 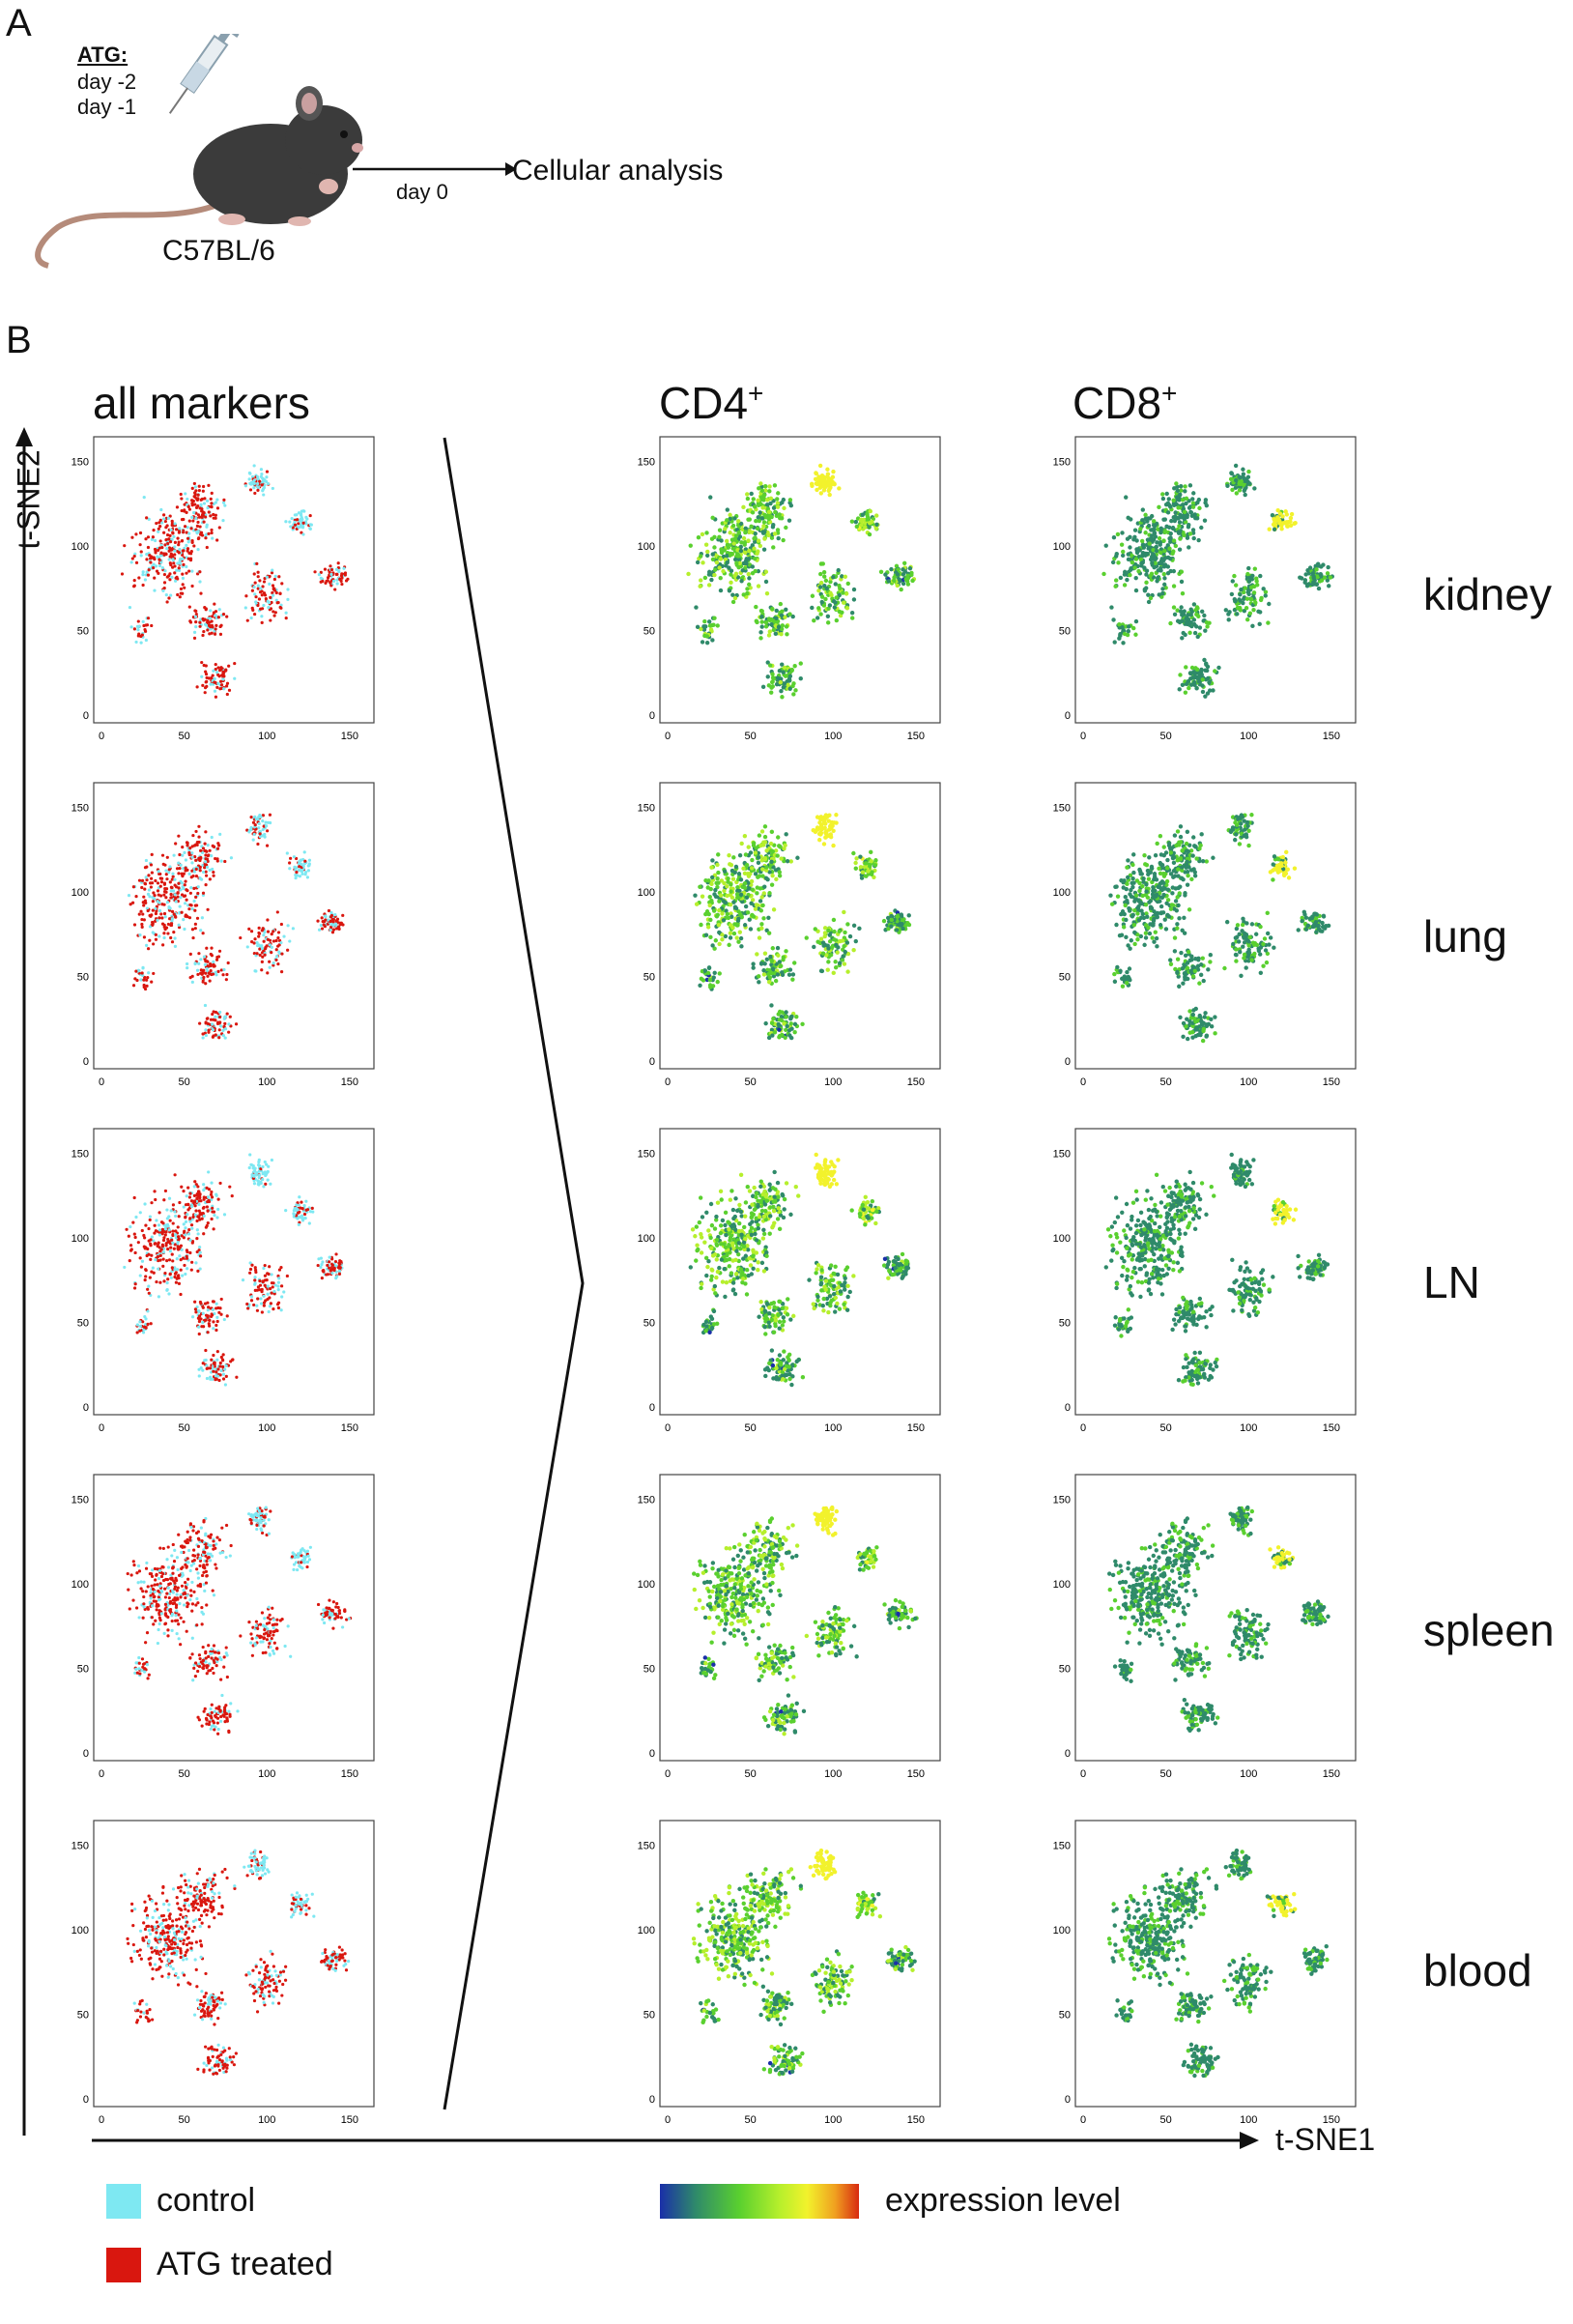 I want to click on cellular-analysis-label: Cellular analysis, so click(x=618, y=171).